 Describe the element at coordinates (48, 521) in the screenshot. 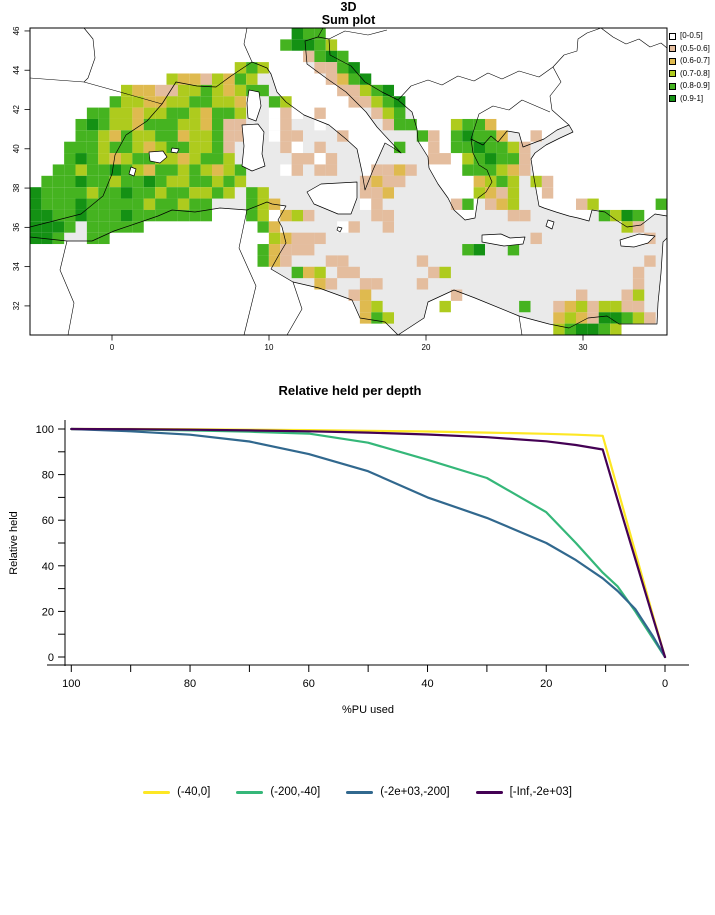

I see `y-tick-label: 60` at that location.